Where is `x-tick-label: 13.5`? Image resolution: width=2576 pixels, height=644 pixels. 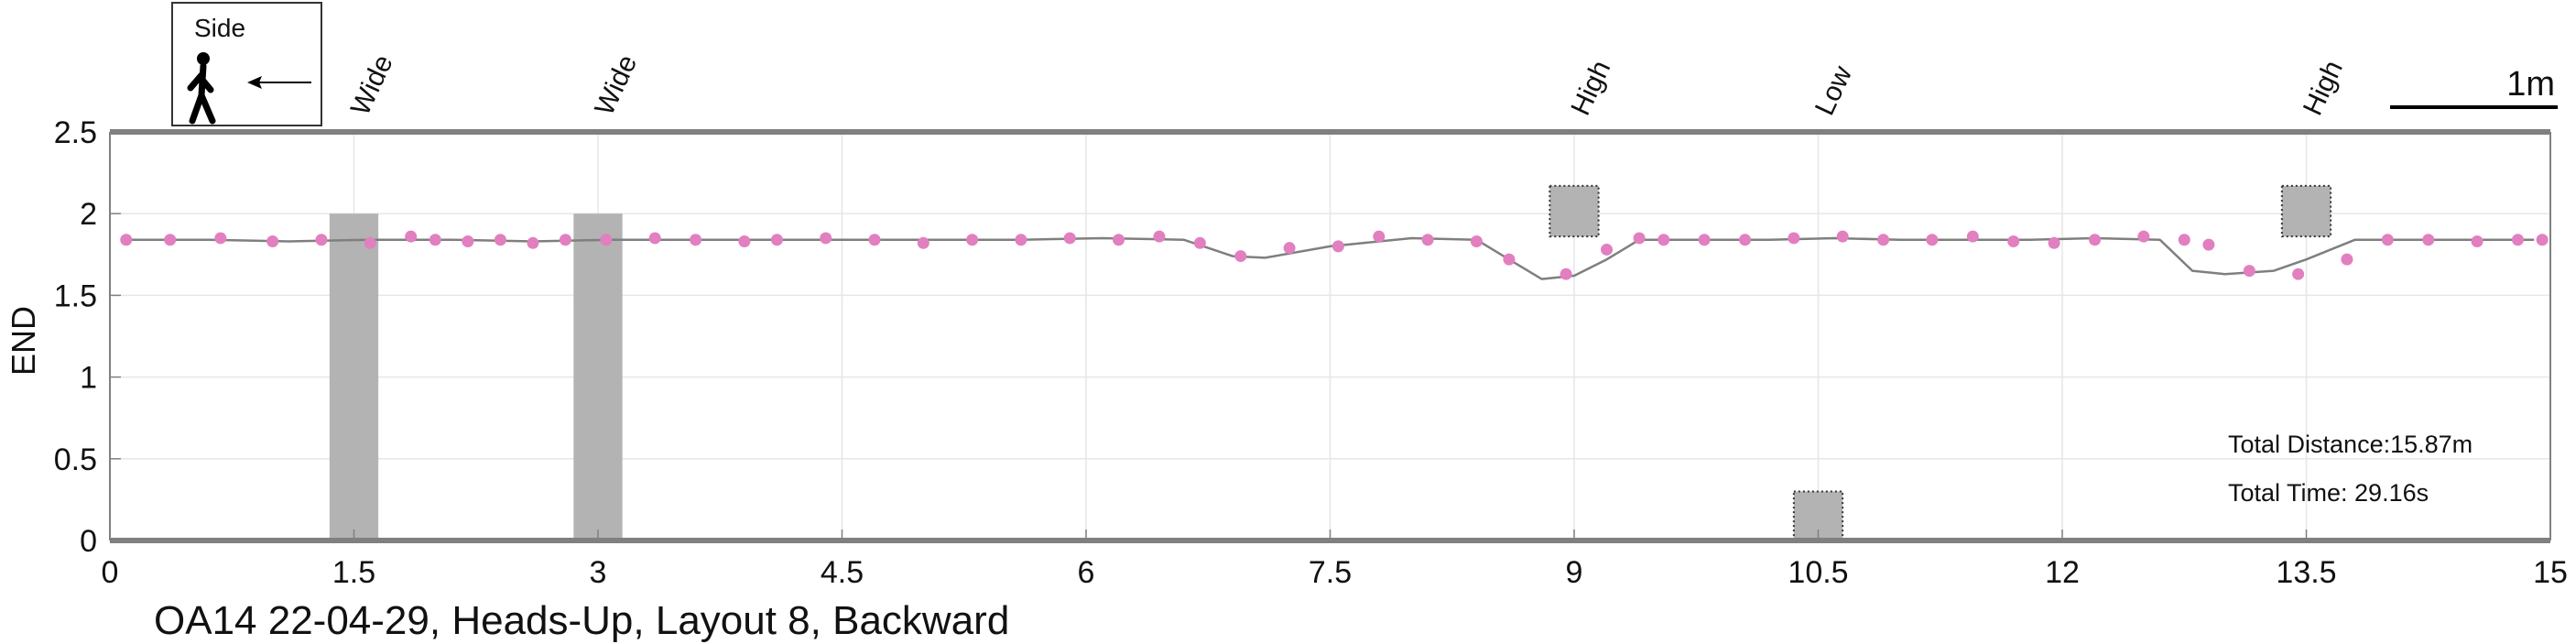 x-tick-label: 13.5 is located at coordinates (2306, 573).